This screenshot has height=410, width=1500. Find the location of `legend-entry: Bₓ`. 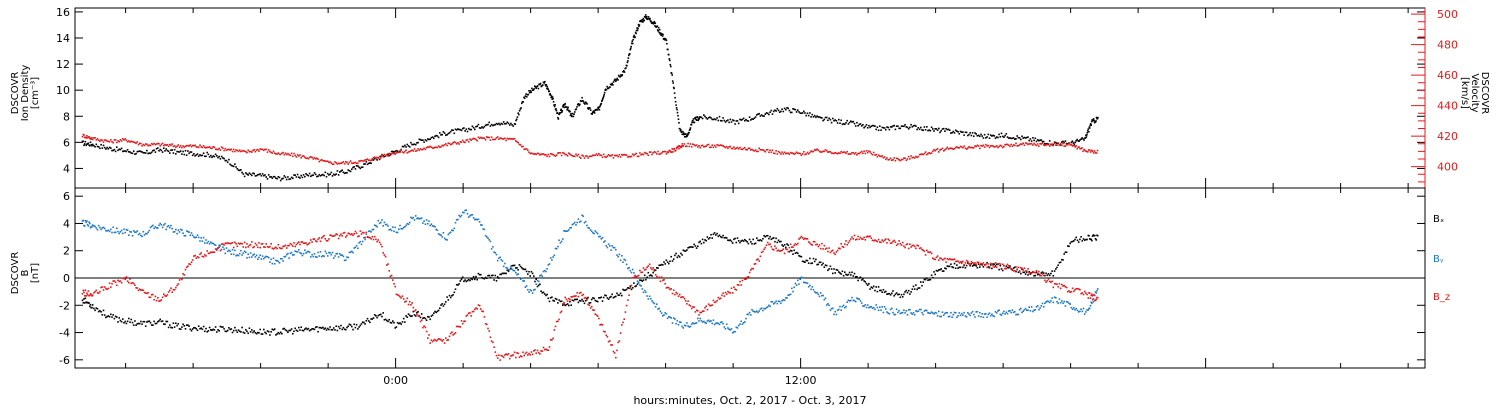

legend-entry: Bₓ is located at coordinates (1438, 219).